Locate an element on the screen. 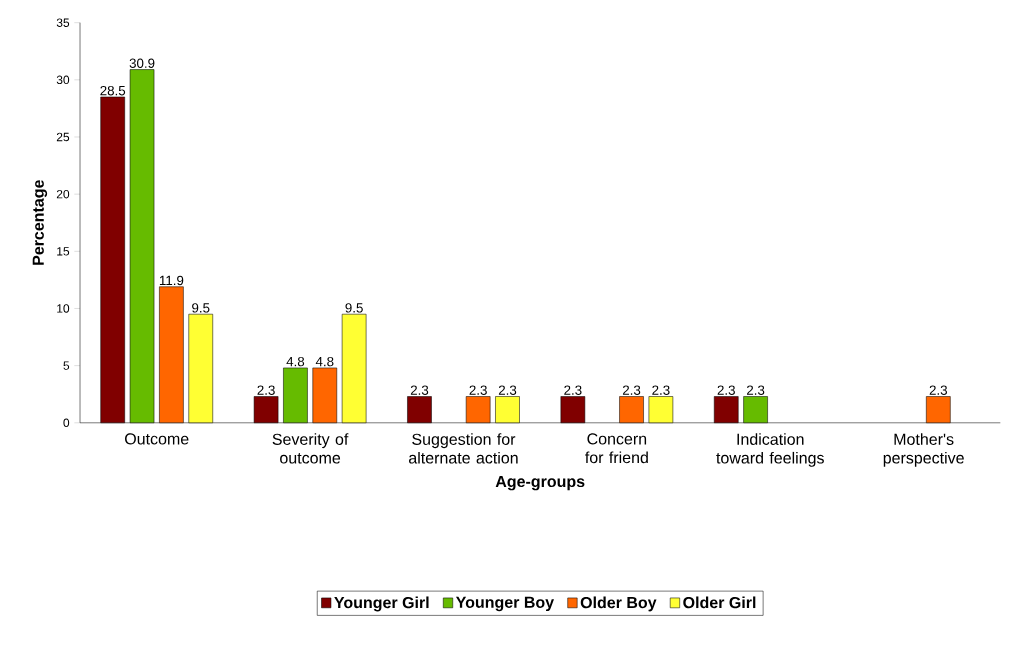 This screenshot has height=656, width=1027. y-tick-label: 35 is located at coordinates (63, 22).